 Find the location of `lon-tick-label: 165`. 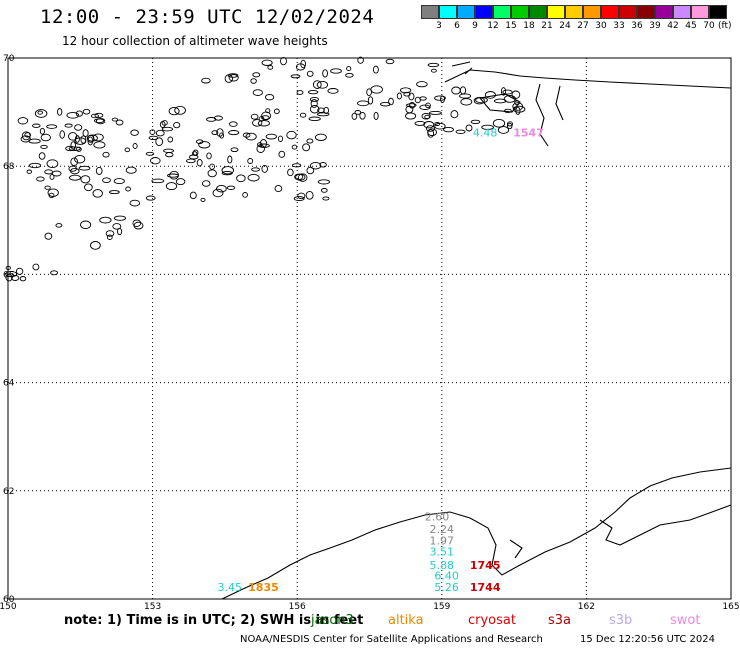

lon-tick-label: 165 is located at coordinates (730, 607).